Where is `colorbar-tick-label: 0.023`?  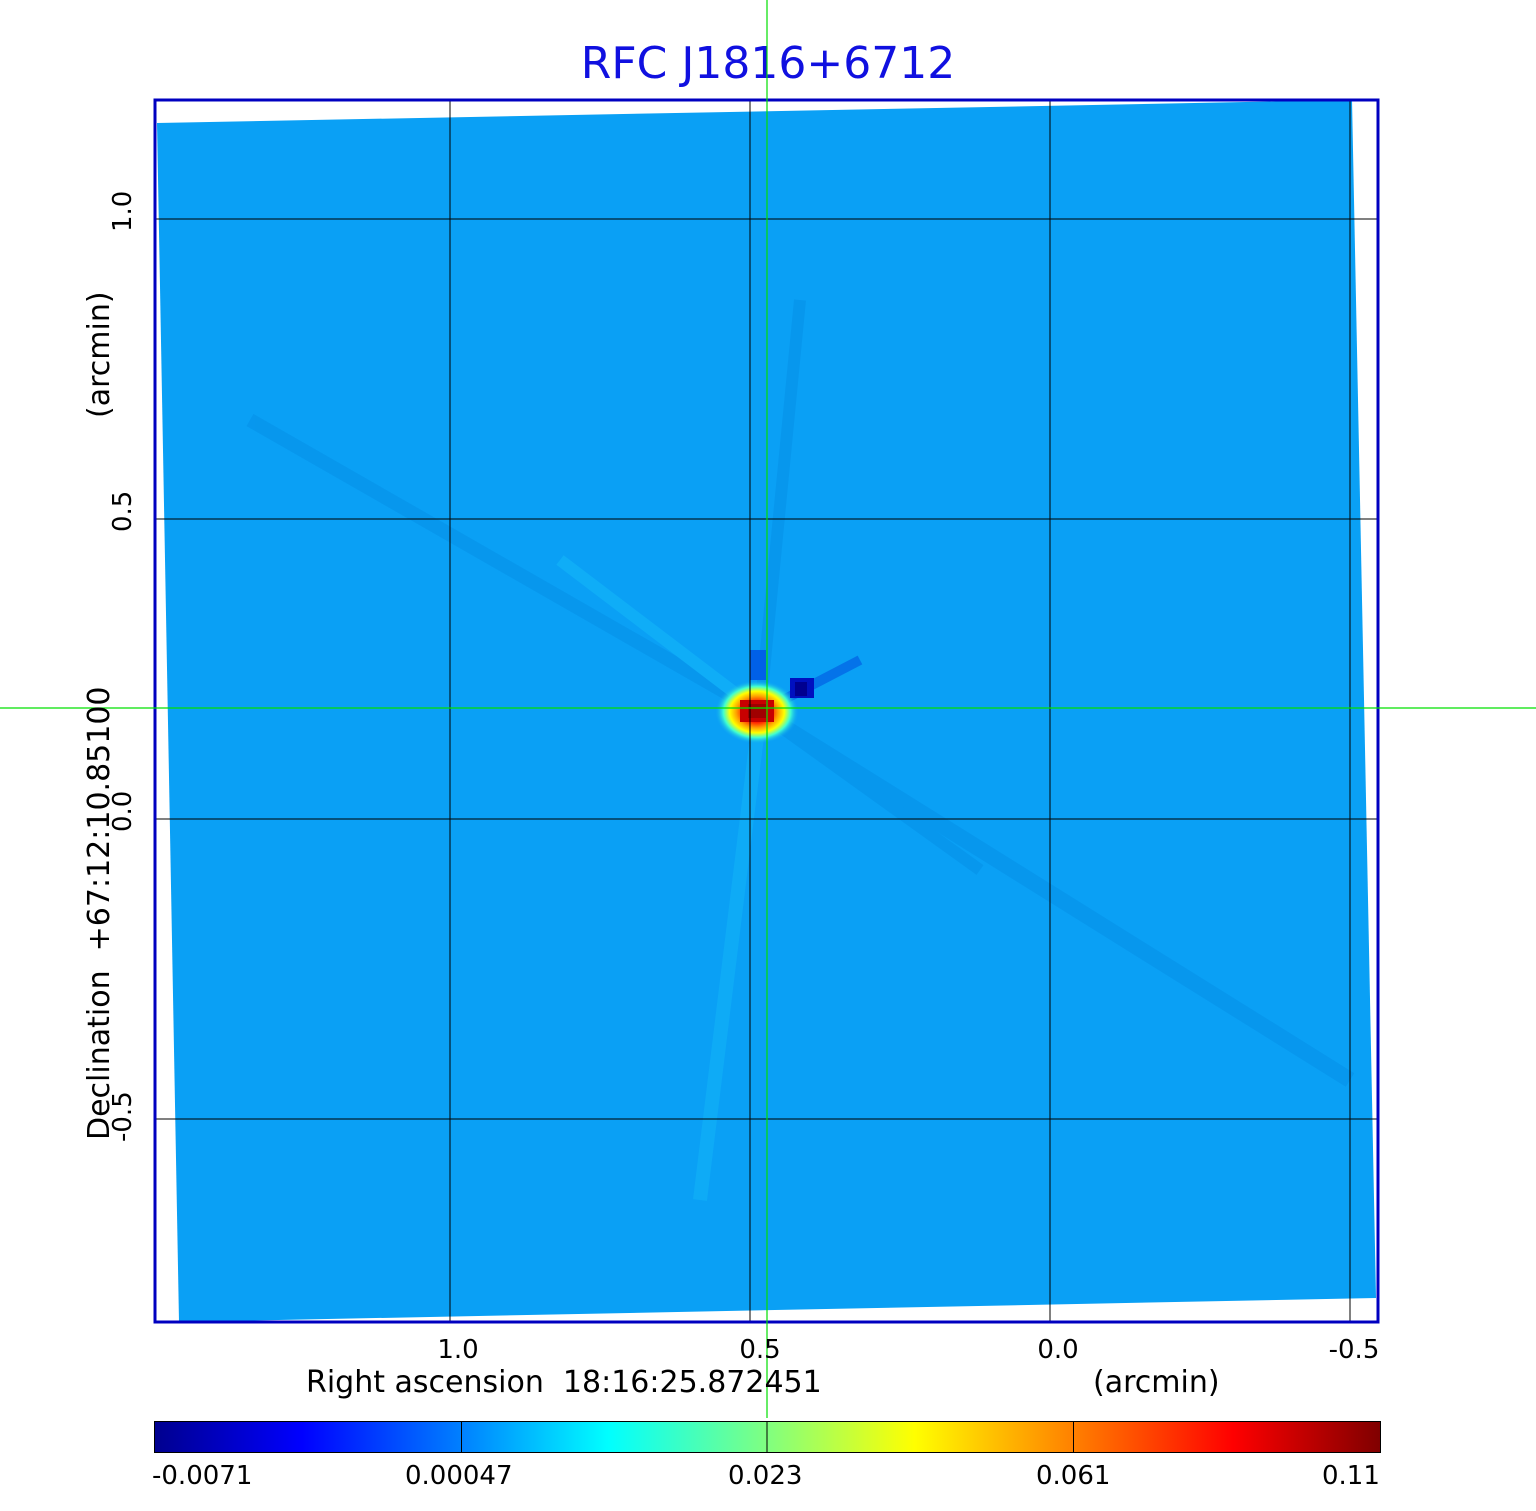 colorbar-tick-label: 0.023 is located at coordinates (765, 1476).